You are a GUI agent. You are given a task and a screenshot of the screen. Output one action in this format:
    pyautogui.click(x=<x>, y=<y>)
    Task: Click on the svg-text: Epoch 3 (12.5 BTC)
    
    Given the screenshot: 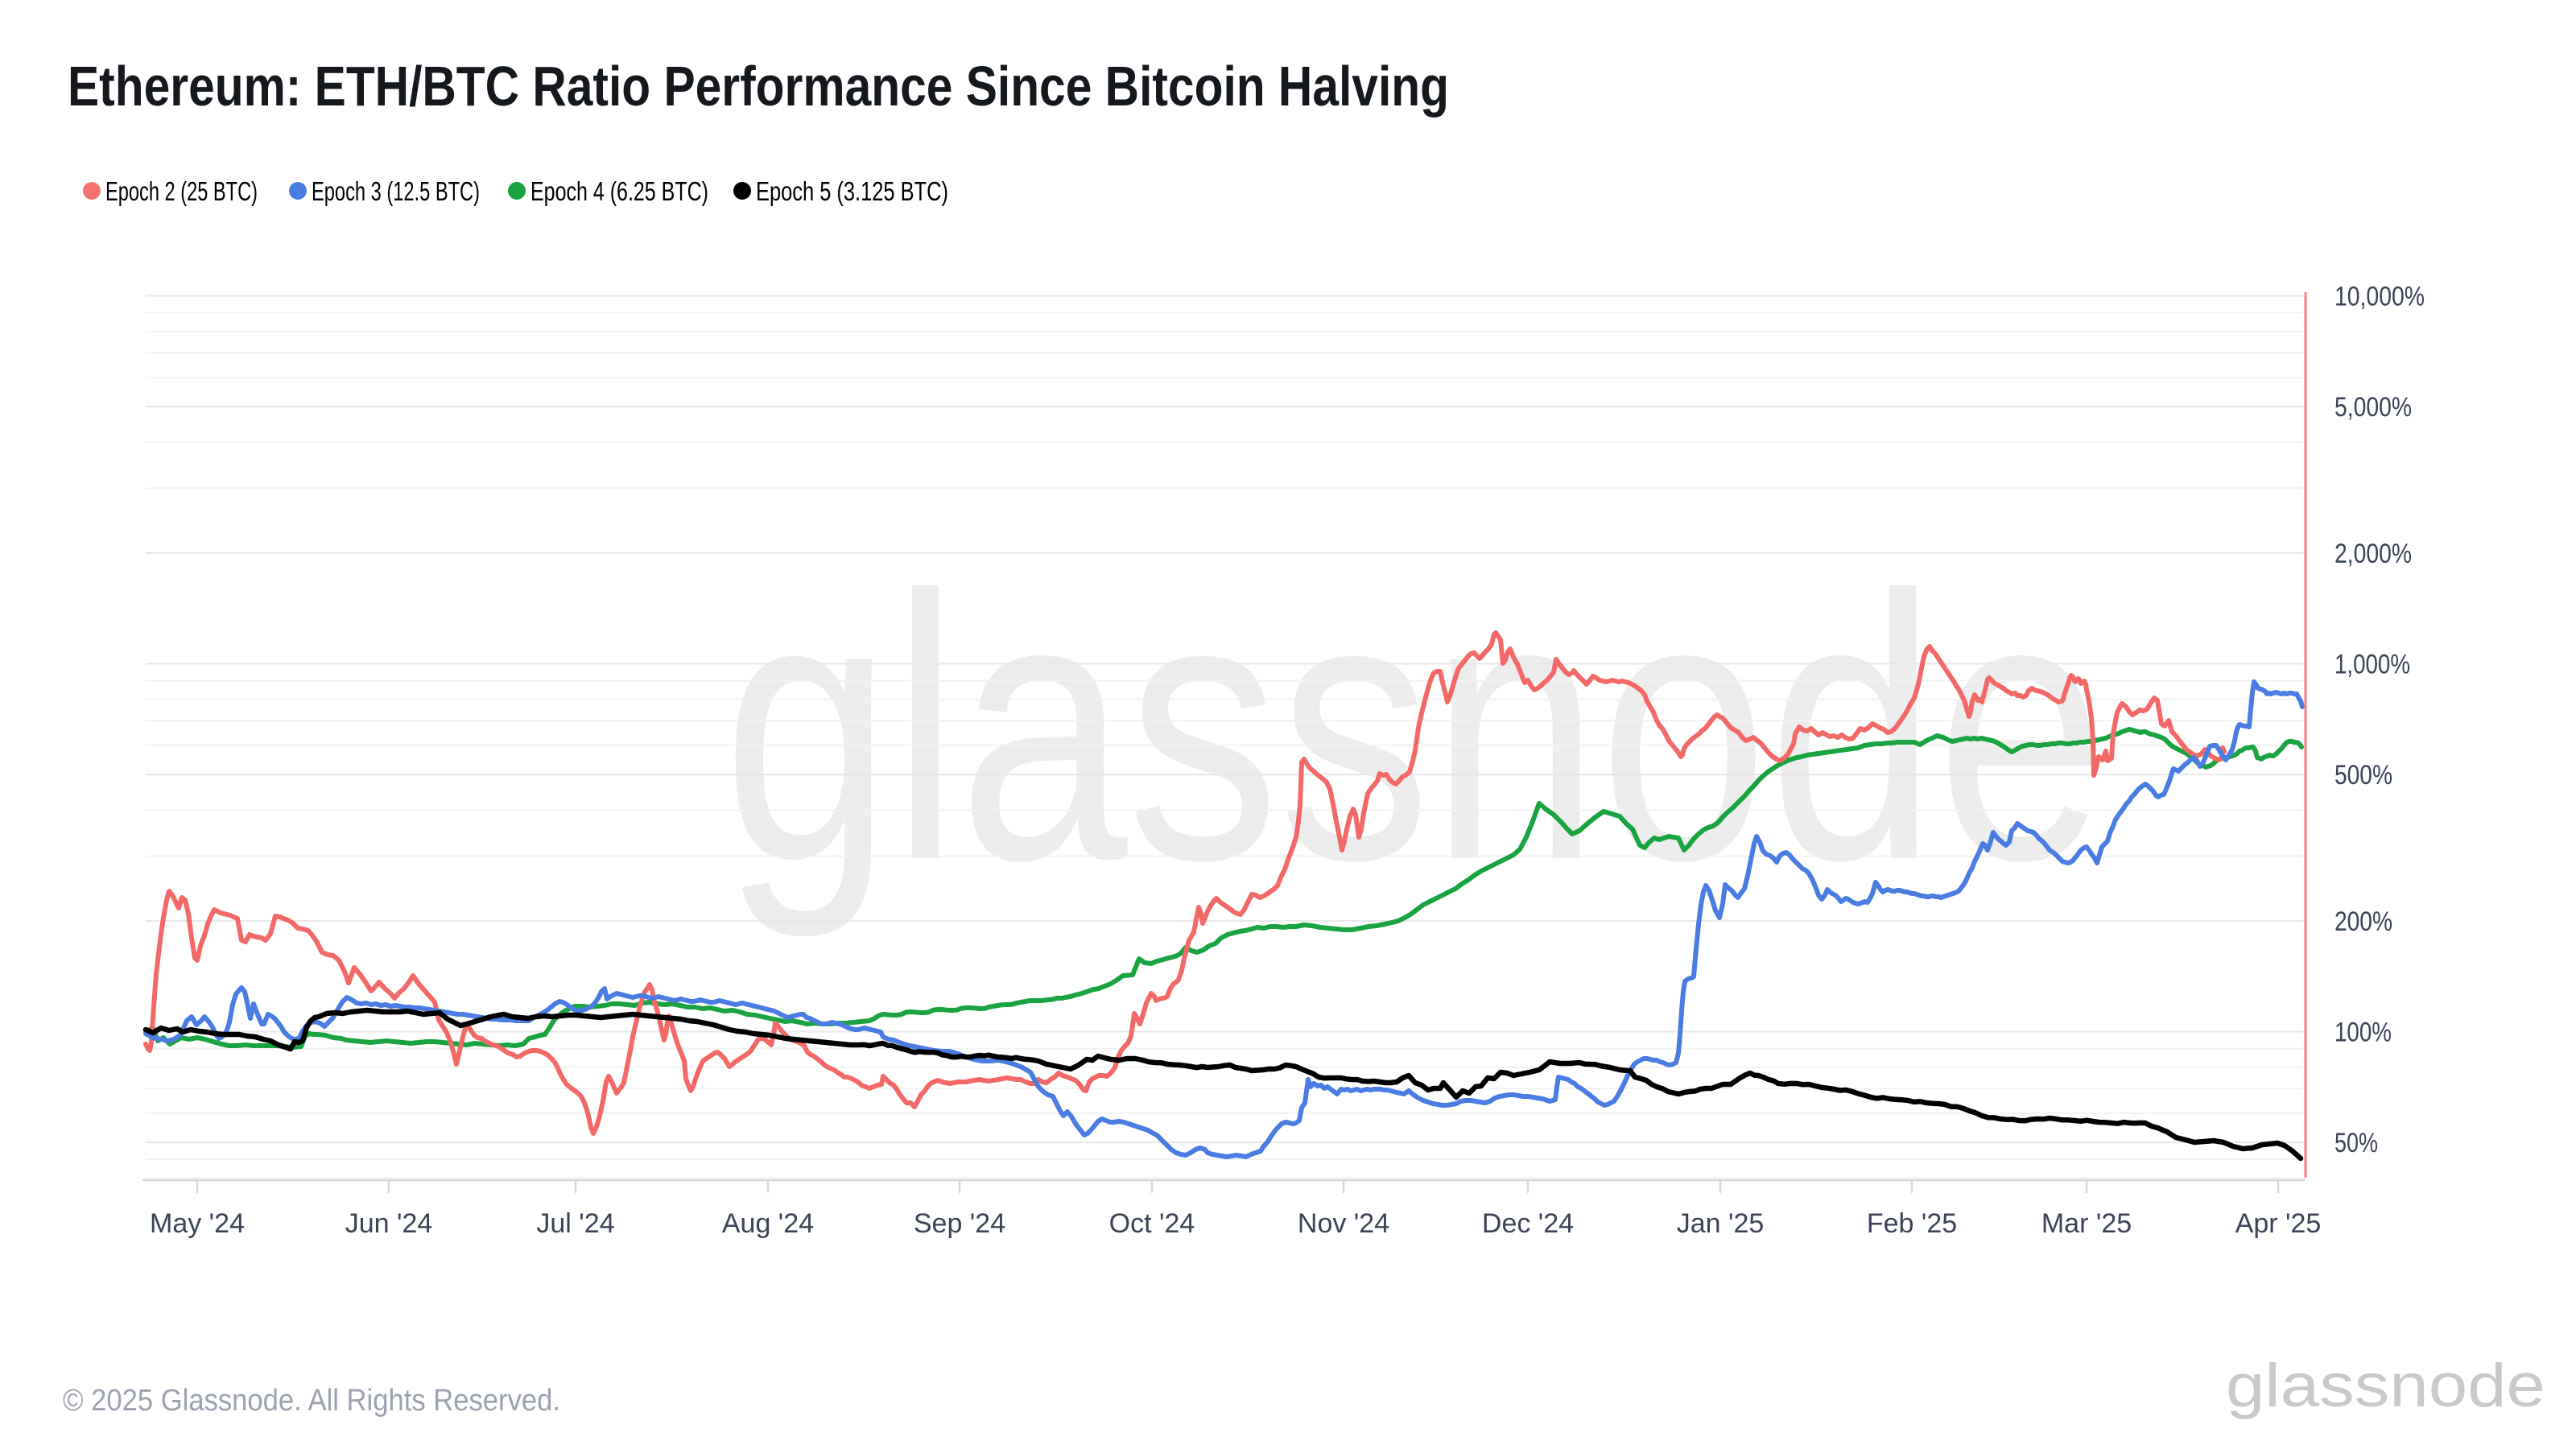 What is the action you would take?
    pyautogui.click(x=396, y=191)
    